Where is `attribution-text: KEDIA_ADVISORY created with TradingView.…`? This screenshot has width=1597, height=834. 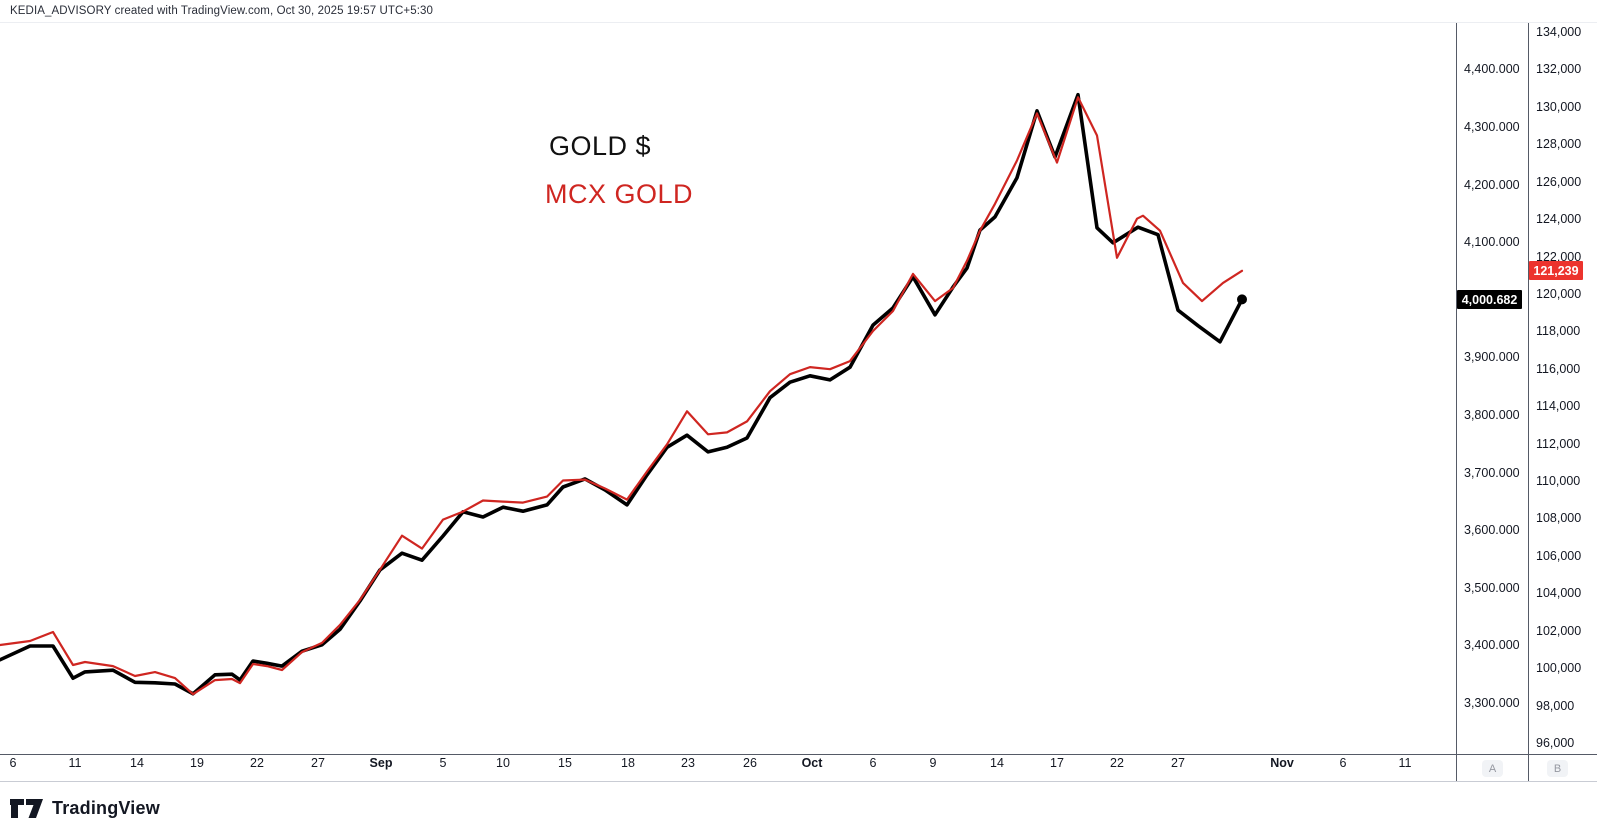 attribution-text: KEDIA_ADVISORY created with TradingView.… is located at coordinates (222, 11).